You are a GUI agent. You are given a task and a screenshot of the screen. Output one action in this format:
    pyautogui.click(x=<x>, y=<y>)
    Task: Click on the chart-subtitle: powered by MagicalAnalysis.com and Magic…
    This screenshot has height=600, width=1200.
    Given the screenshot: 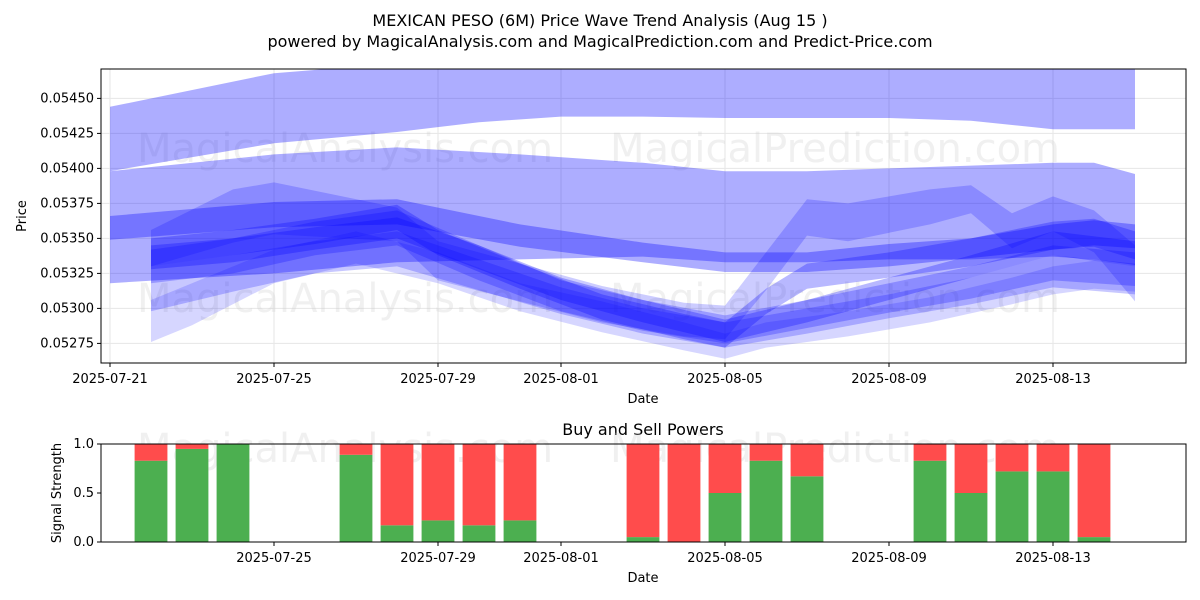 What is the action you would take?
    pyautogui.click(x=599, y=41)
    